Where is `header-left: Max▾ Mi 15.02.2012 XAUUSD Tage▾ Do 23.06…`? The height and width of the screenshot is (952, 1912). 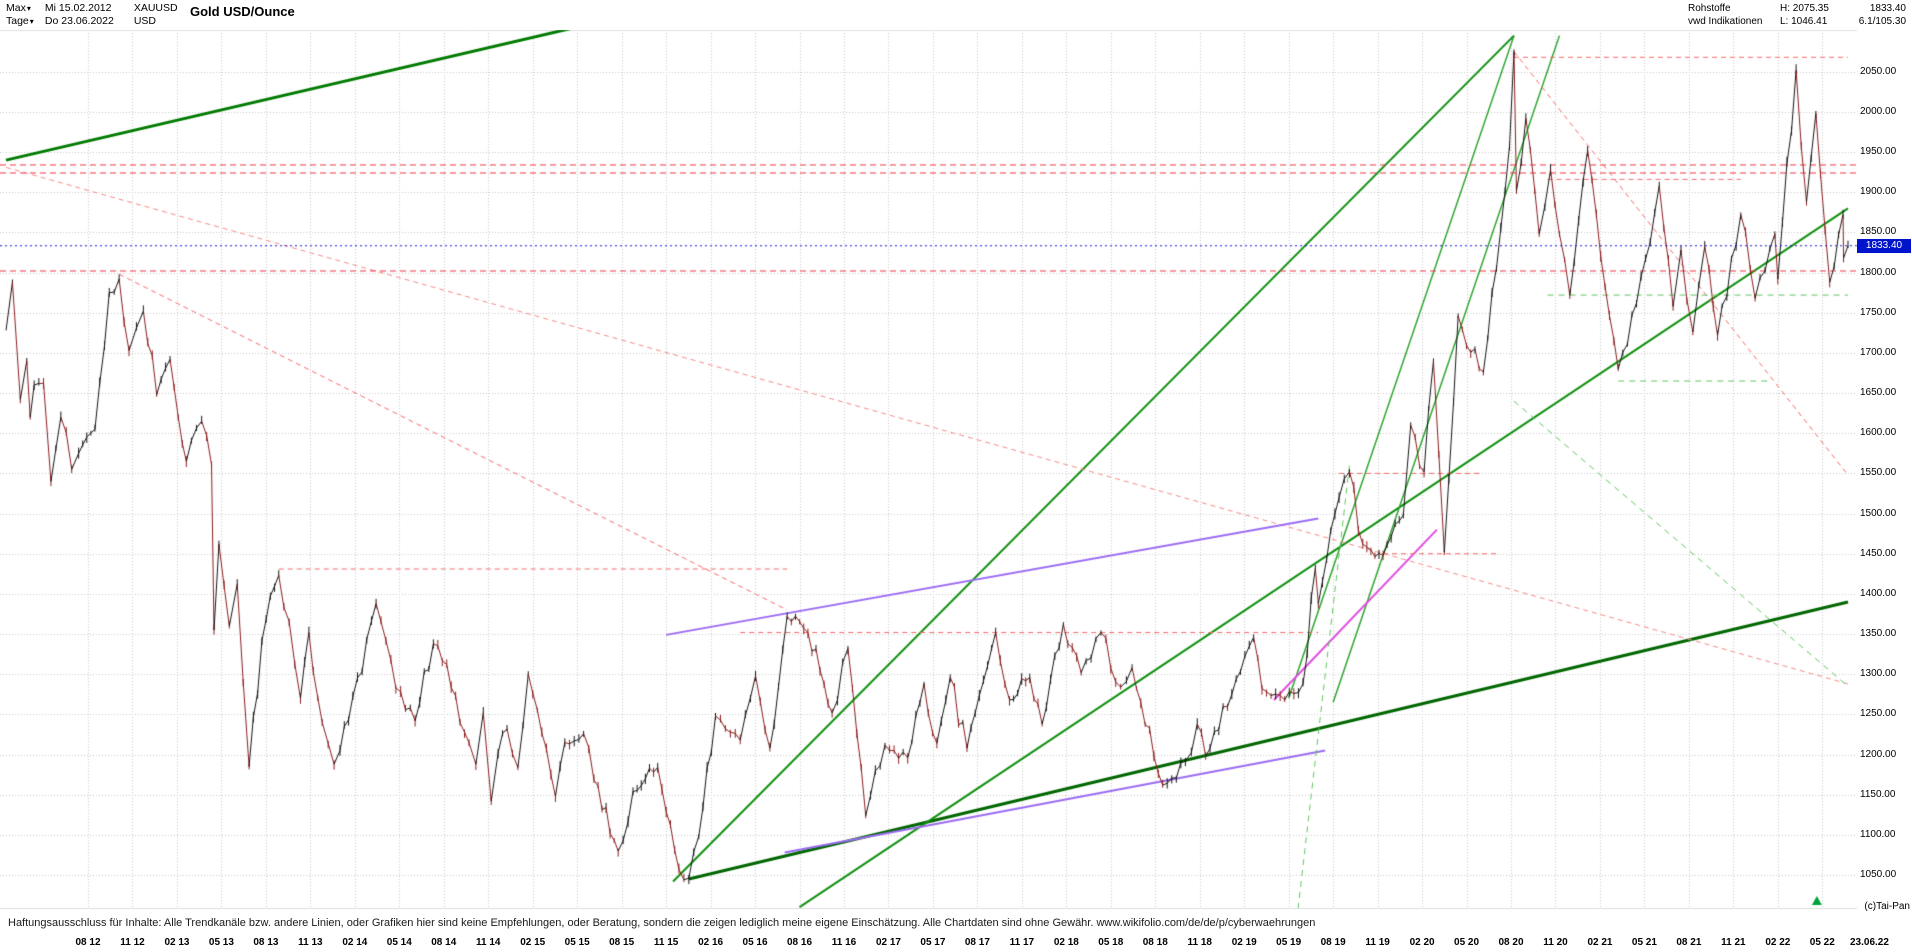 header-left: Max▾ Mi 15.02.2012 XAUUSD Tage▾ Do 23.06… is located at coordinates (100, 15).